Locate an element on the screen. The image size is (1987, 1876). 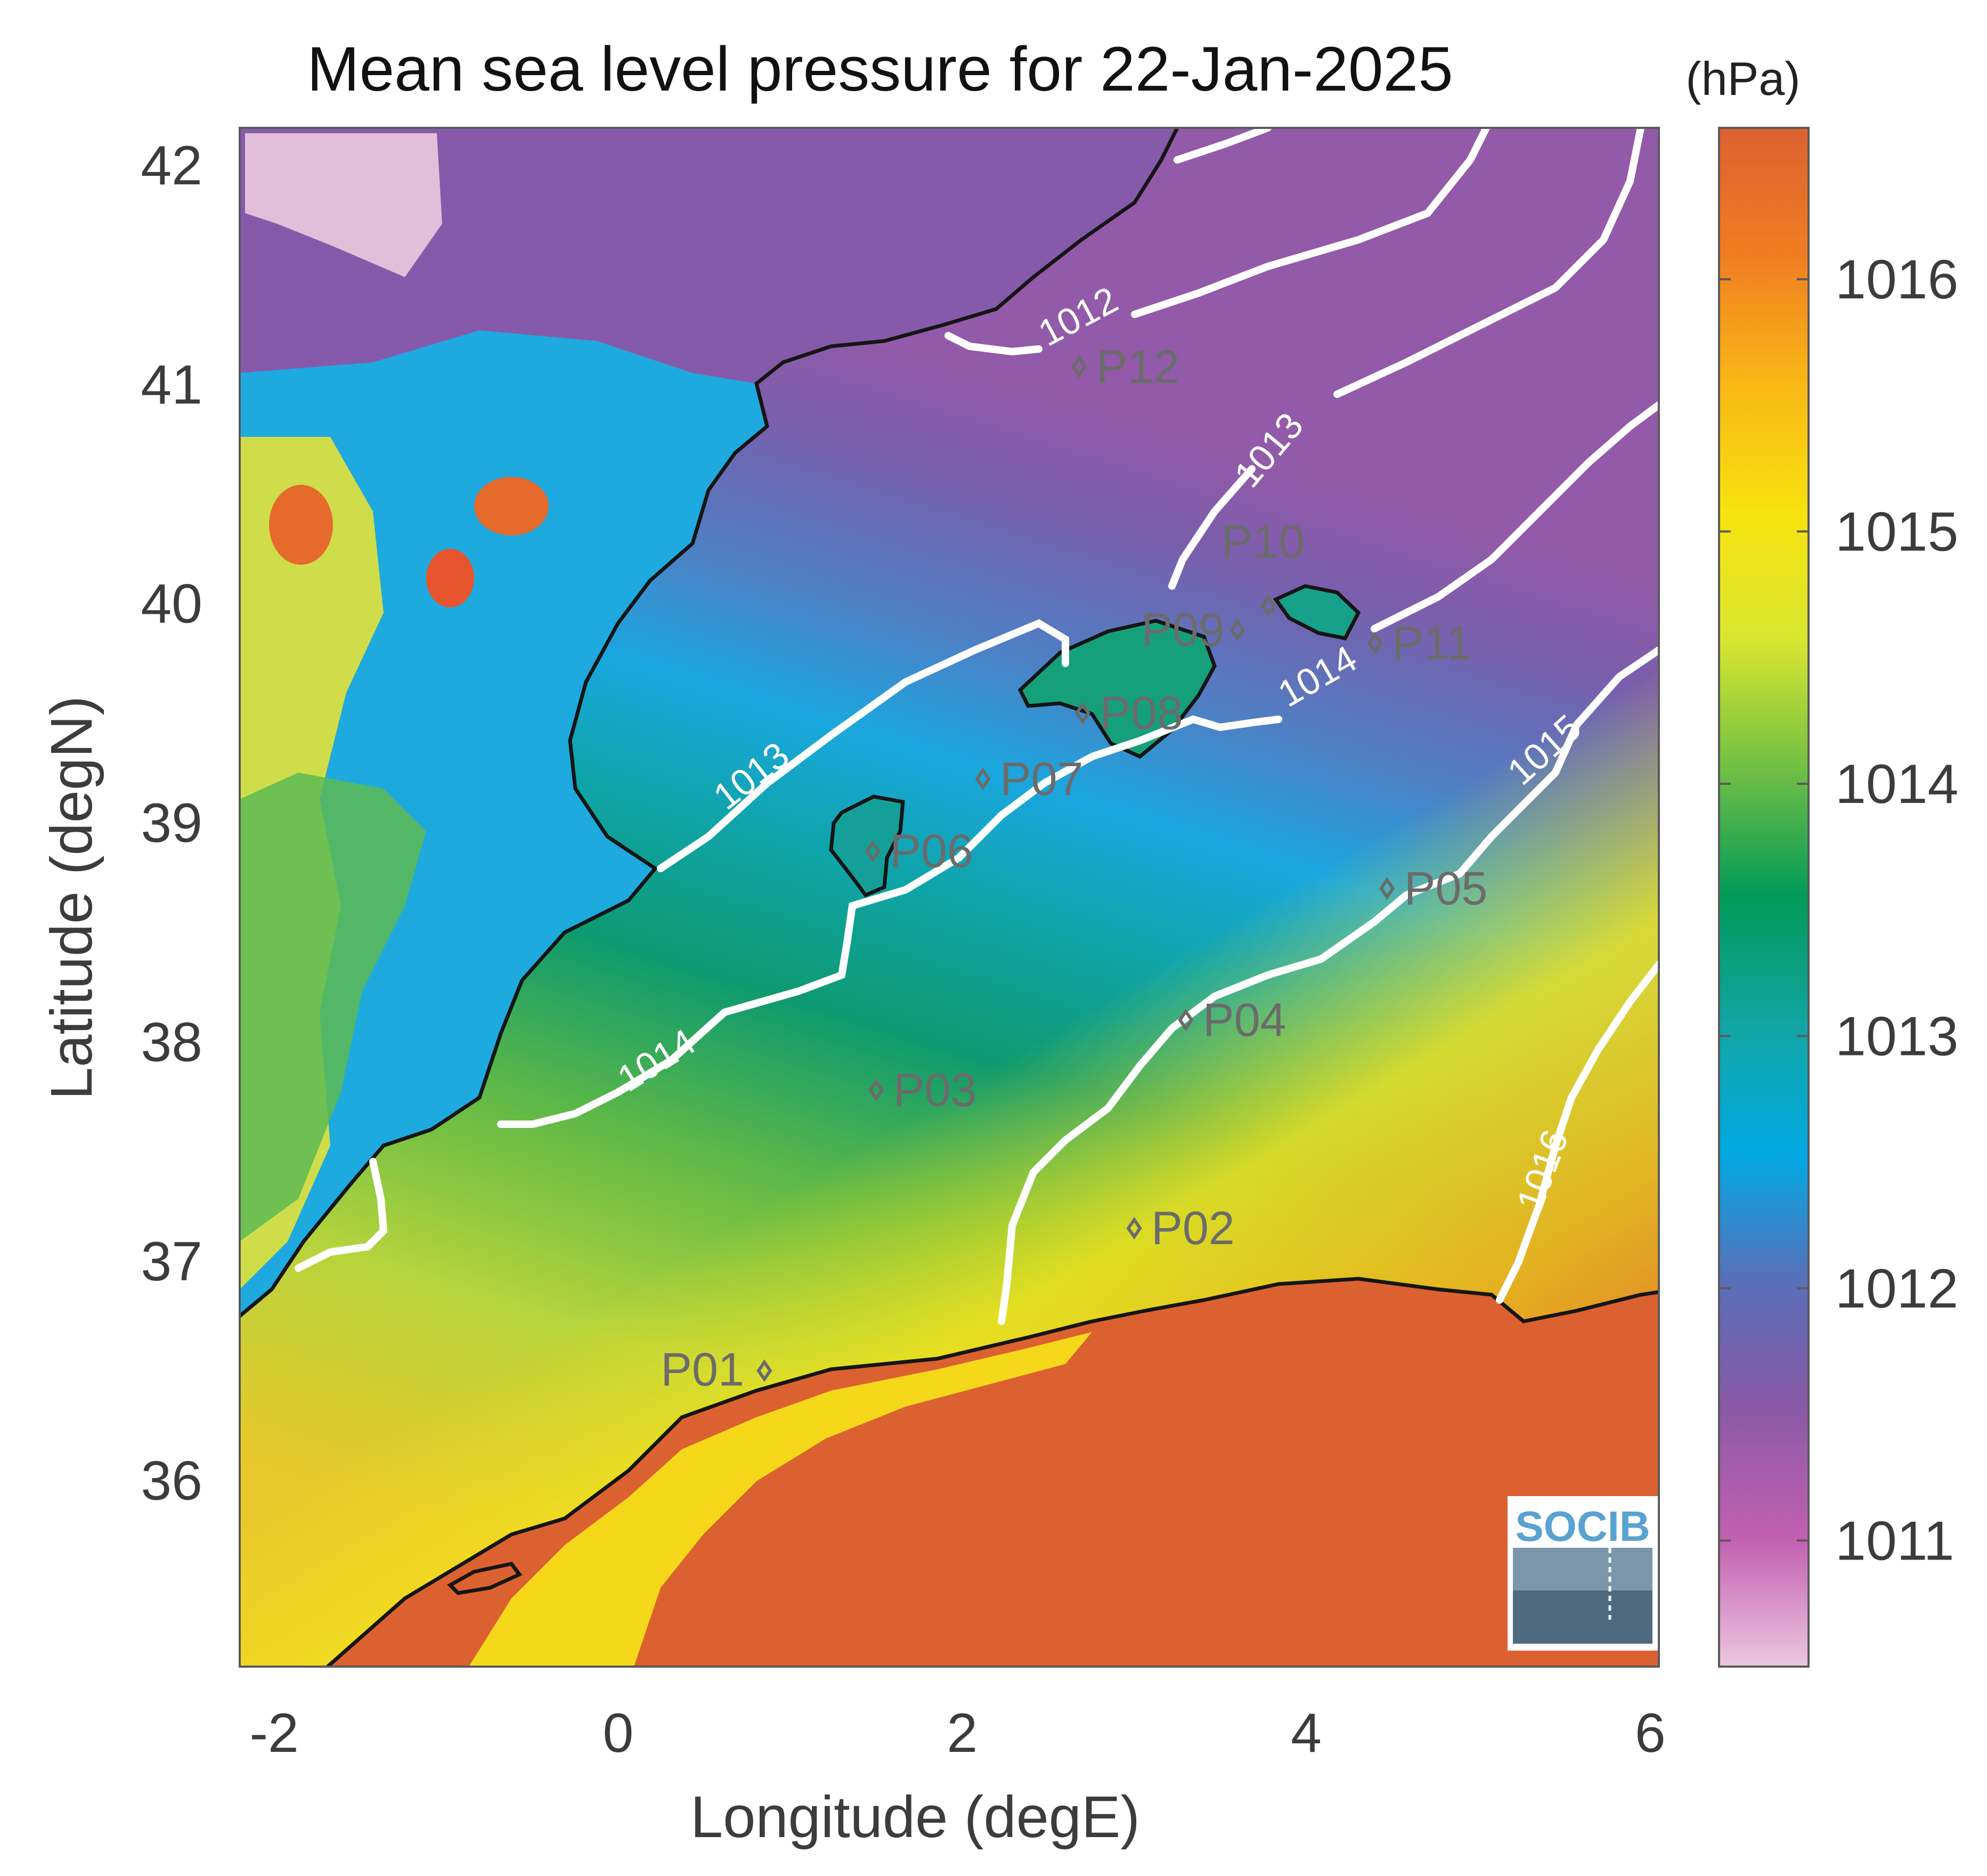
colorbar-ticks: 1011 1012 1013 1014 1015 1016 is located at coordinates (1838, 910).